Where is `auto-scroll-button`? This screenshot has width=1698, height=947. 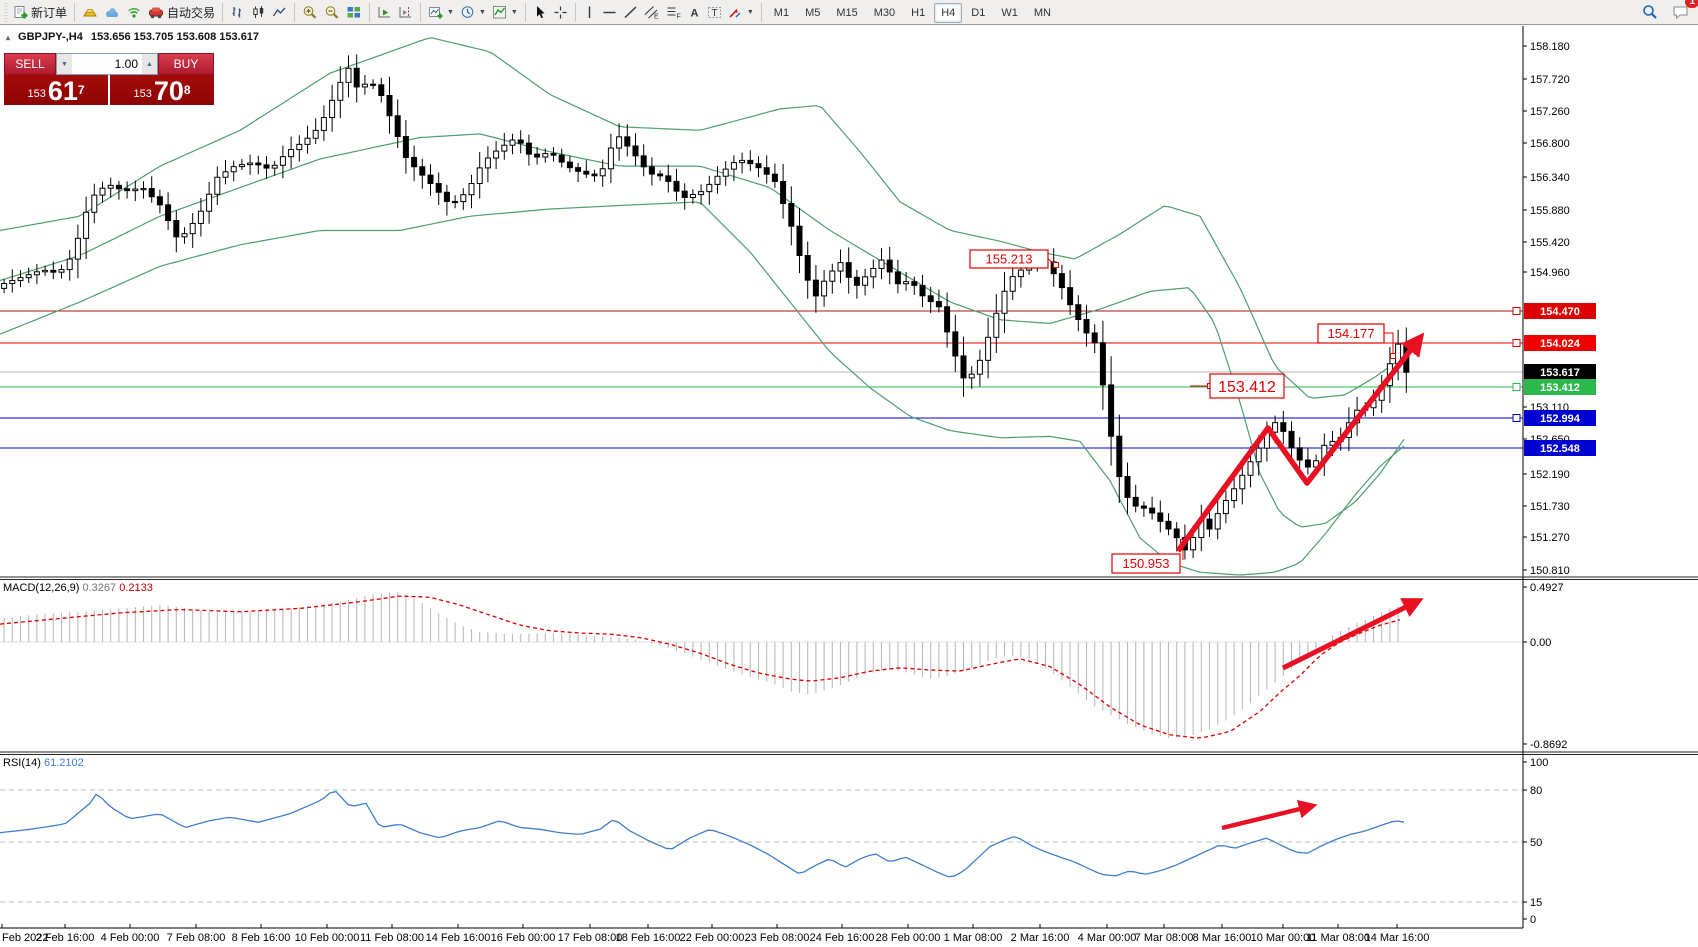
auto-scroll-button is located at coordinates (384, 12).